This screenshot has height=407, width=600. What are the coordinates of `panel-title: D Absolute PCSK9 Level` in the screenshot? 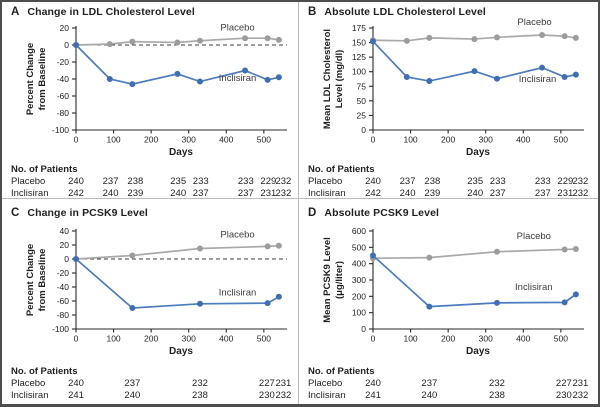 It's located at (373, 213).